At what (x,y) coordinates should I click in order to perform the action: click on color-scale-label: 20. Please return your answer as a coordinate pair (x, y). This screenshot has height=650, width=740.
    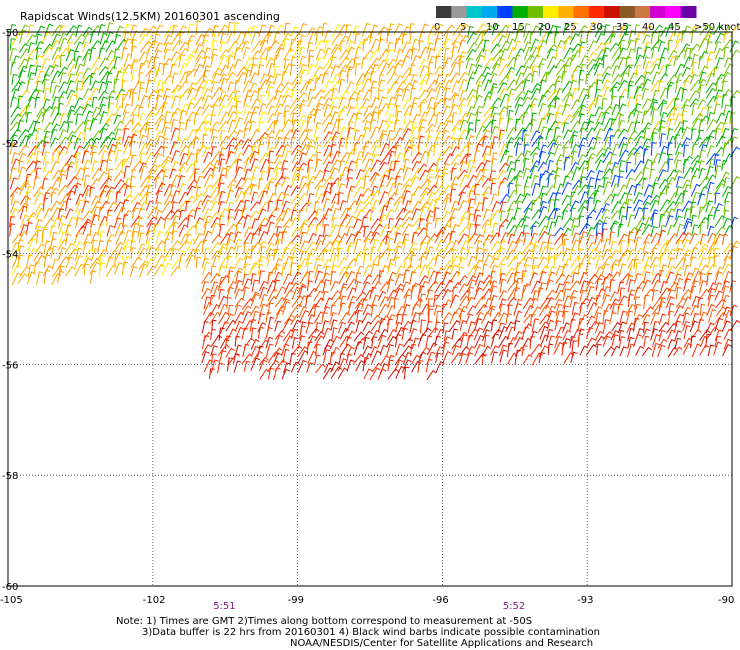
    Looking at the image, I should click on (544, 27).